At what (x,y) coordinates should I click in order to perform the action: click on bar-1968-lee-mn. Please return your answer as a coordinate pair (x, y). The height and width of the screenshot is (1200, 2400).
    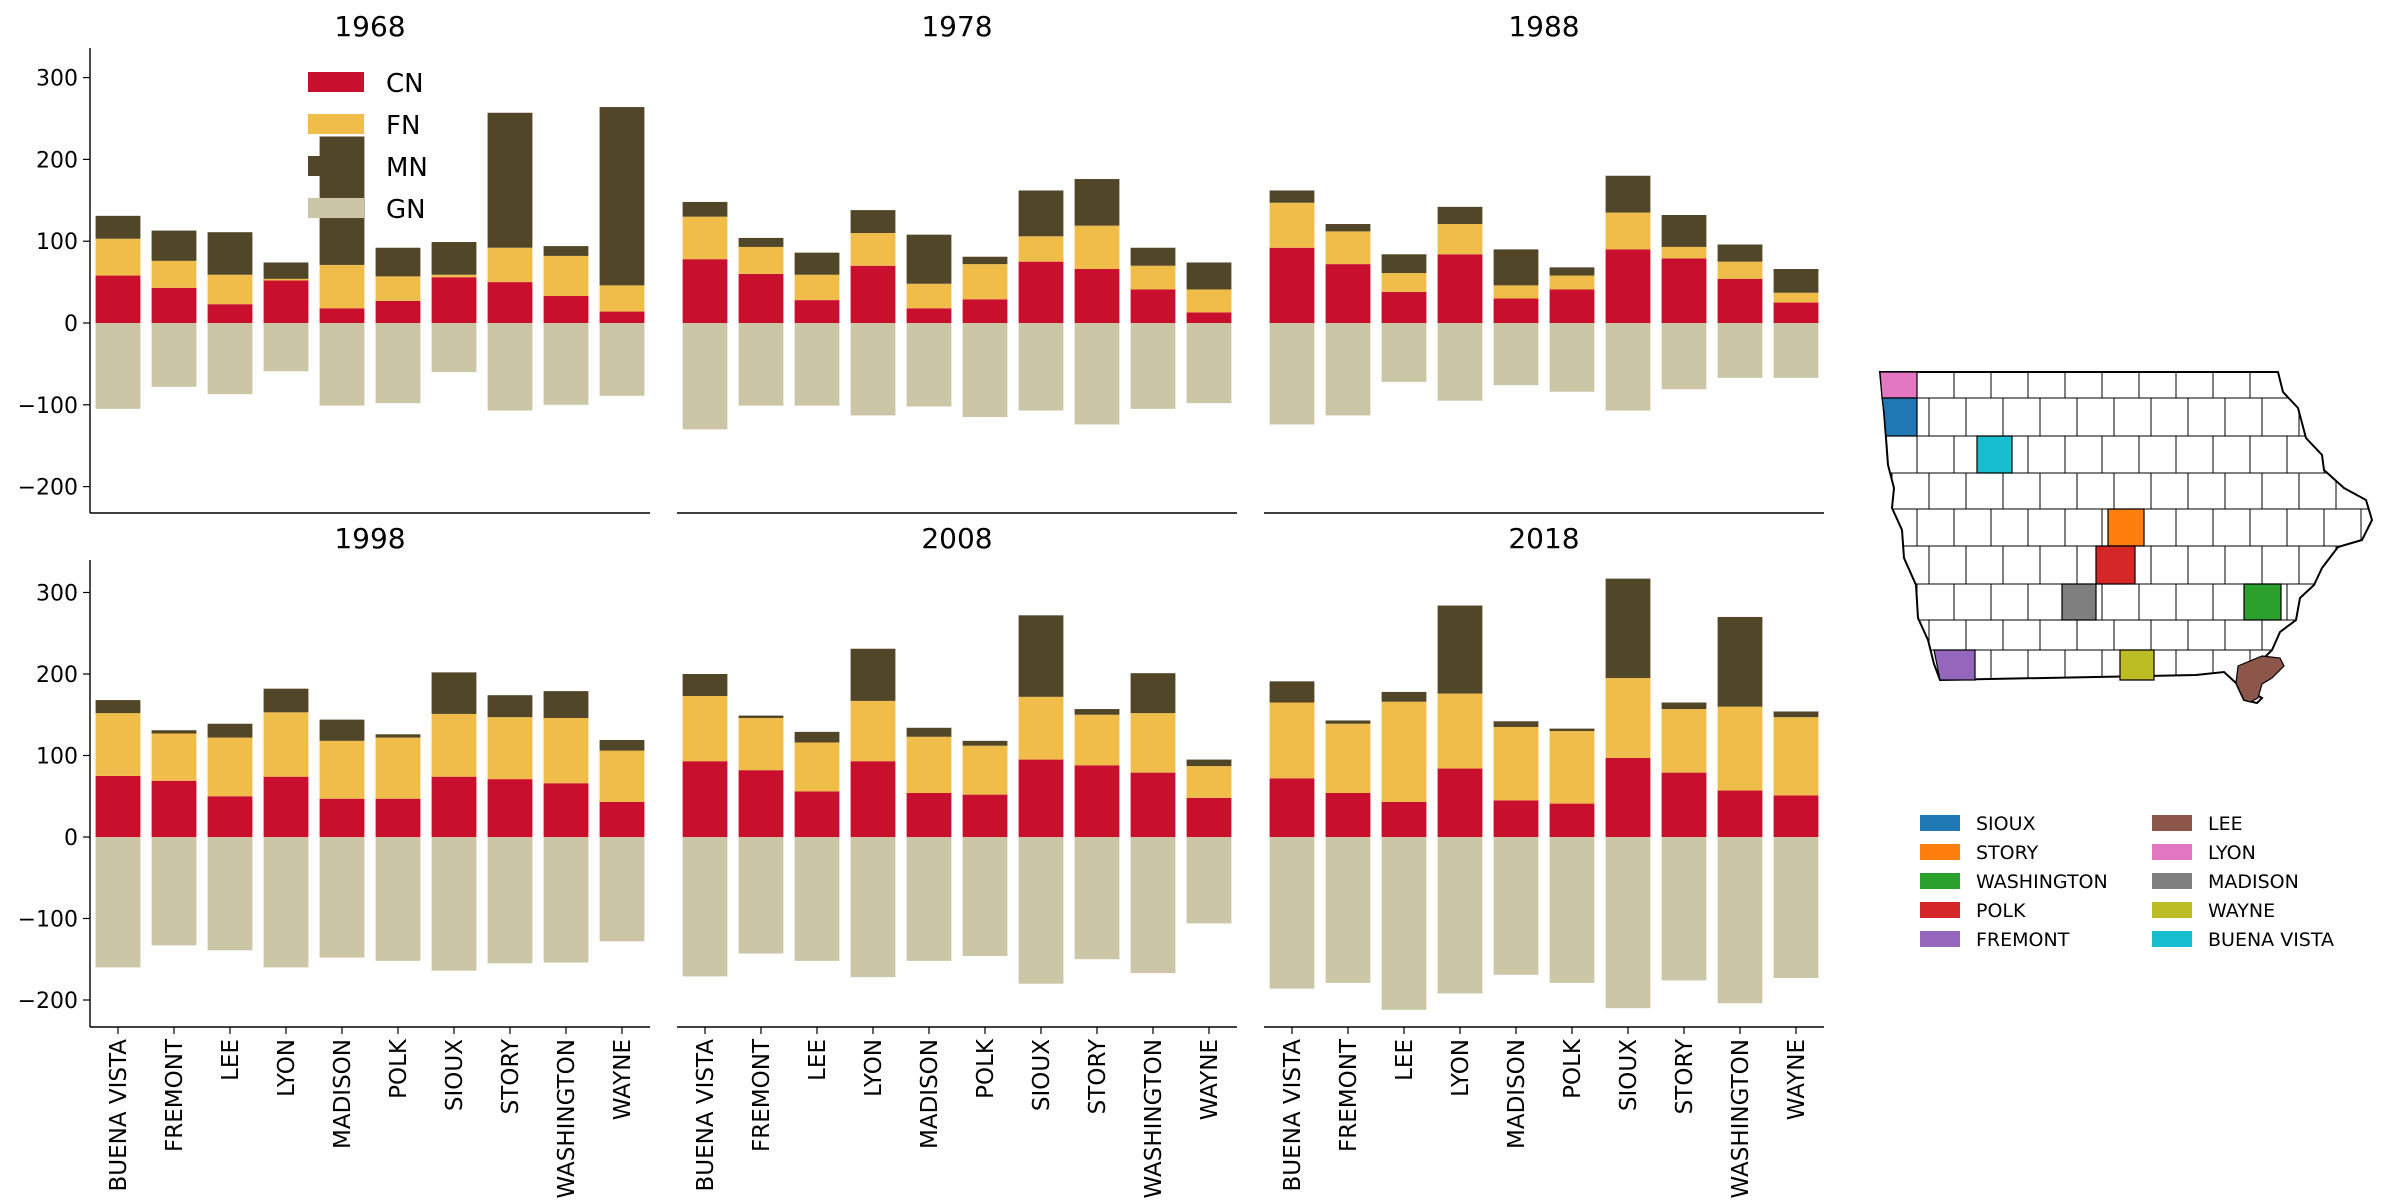
    Looking at the image, I should click on (230, 253).